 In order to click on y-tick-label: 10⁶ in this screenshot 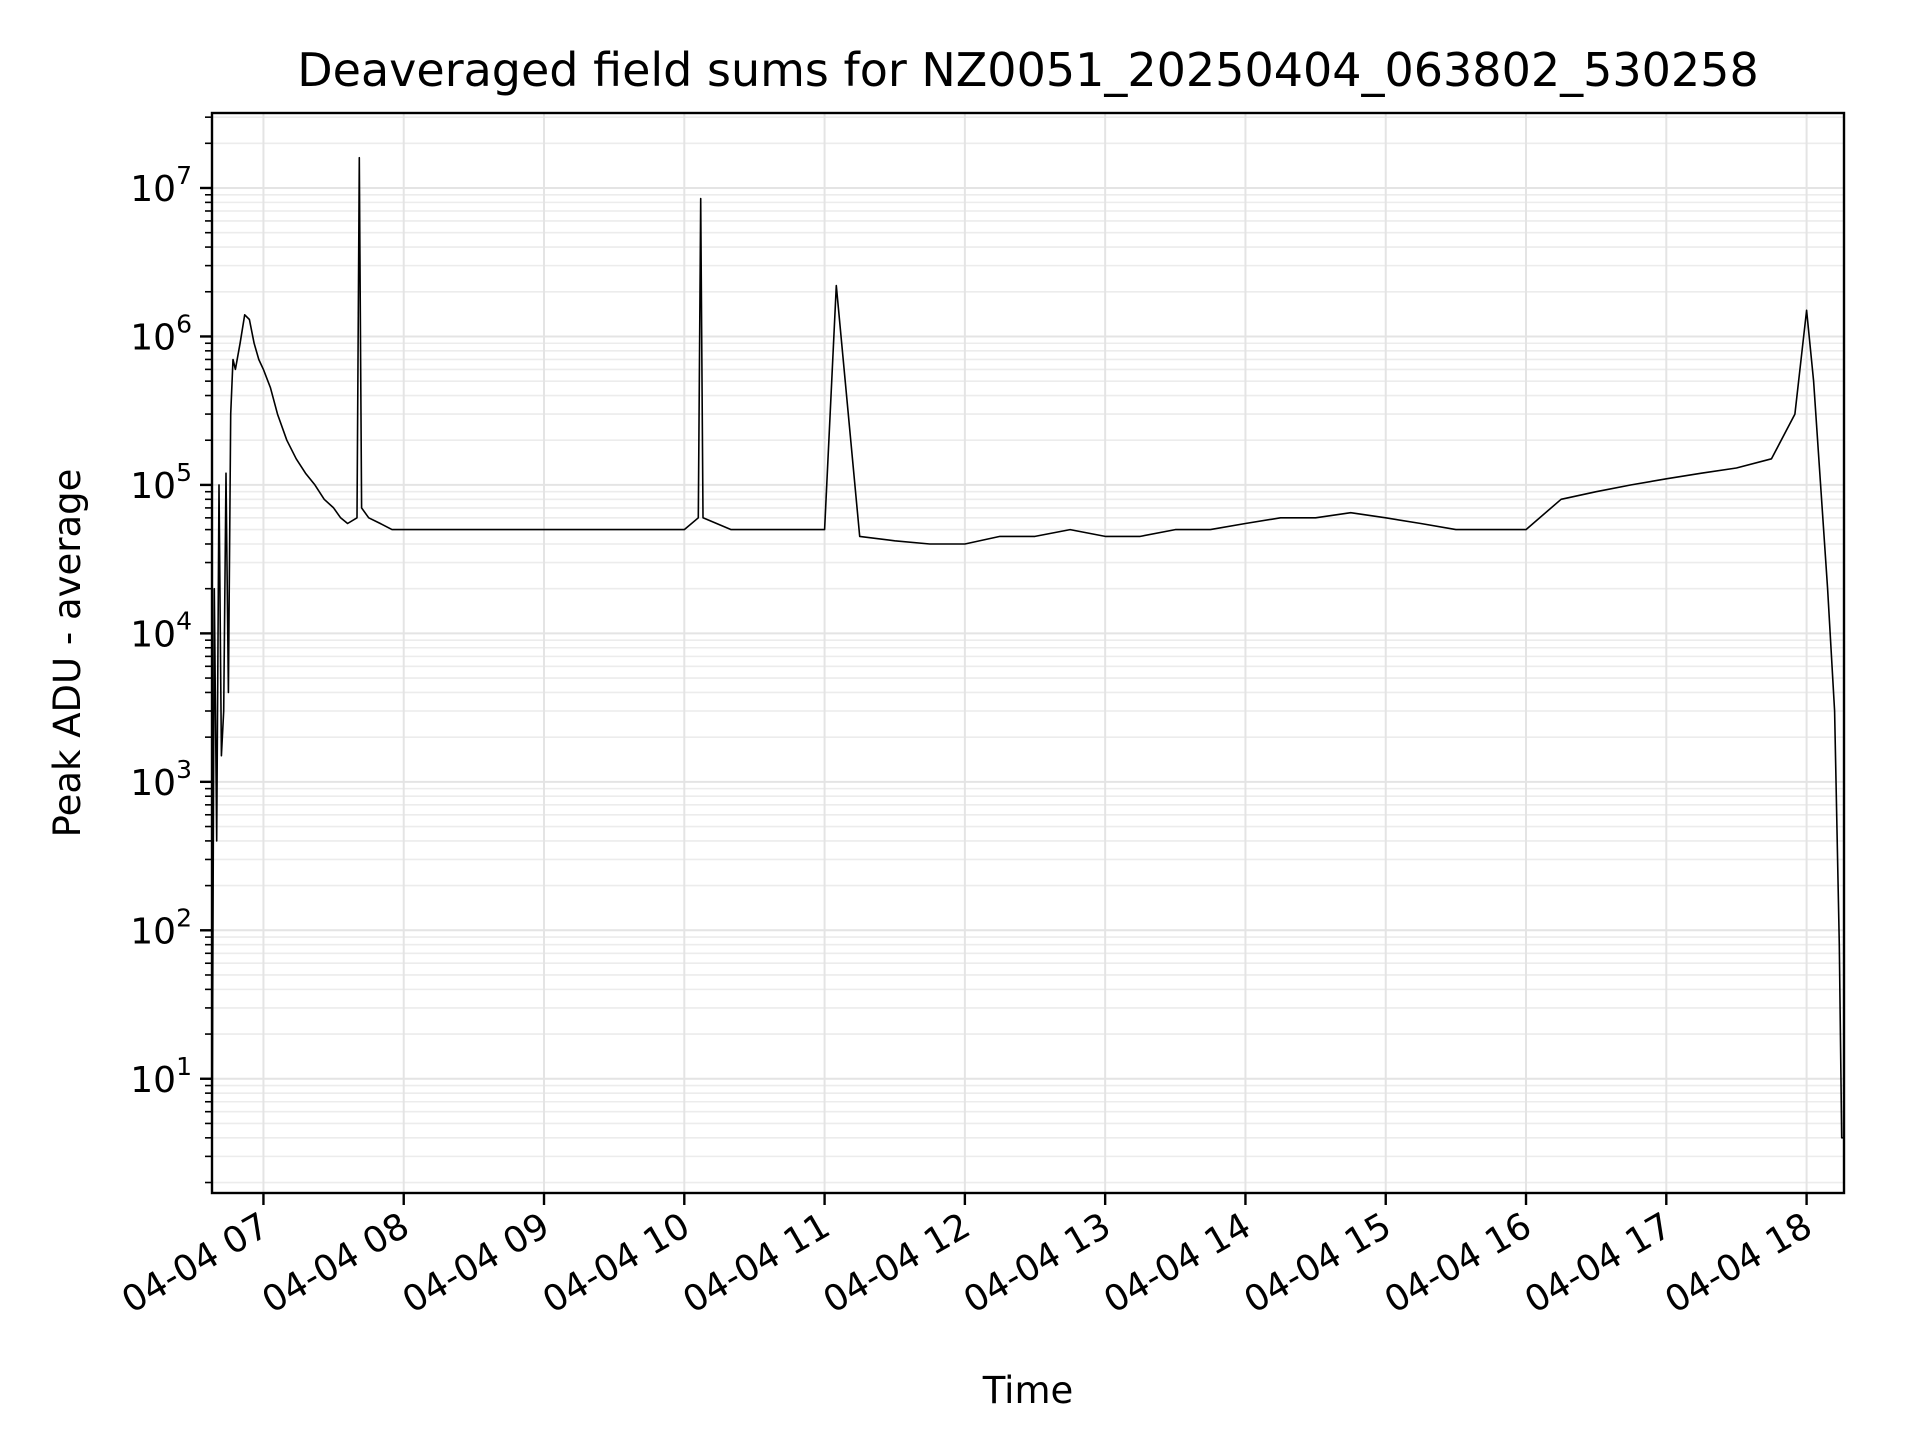, I will do `click(161, 333)`.